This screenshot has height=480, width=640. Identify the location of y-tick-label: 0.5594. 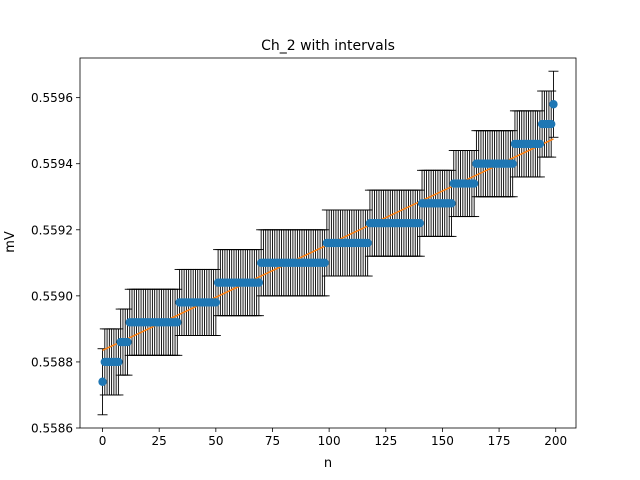
(52, 164).